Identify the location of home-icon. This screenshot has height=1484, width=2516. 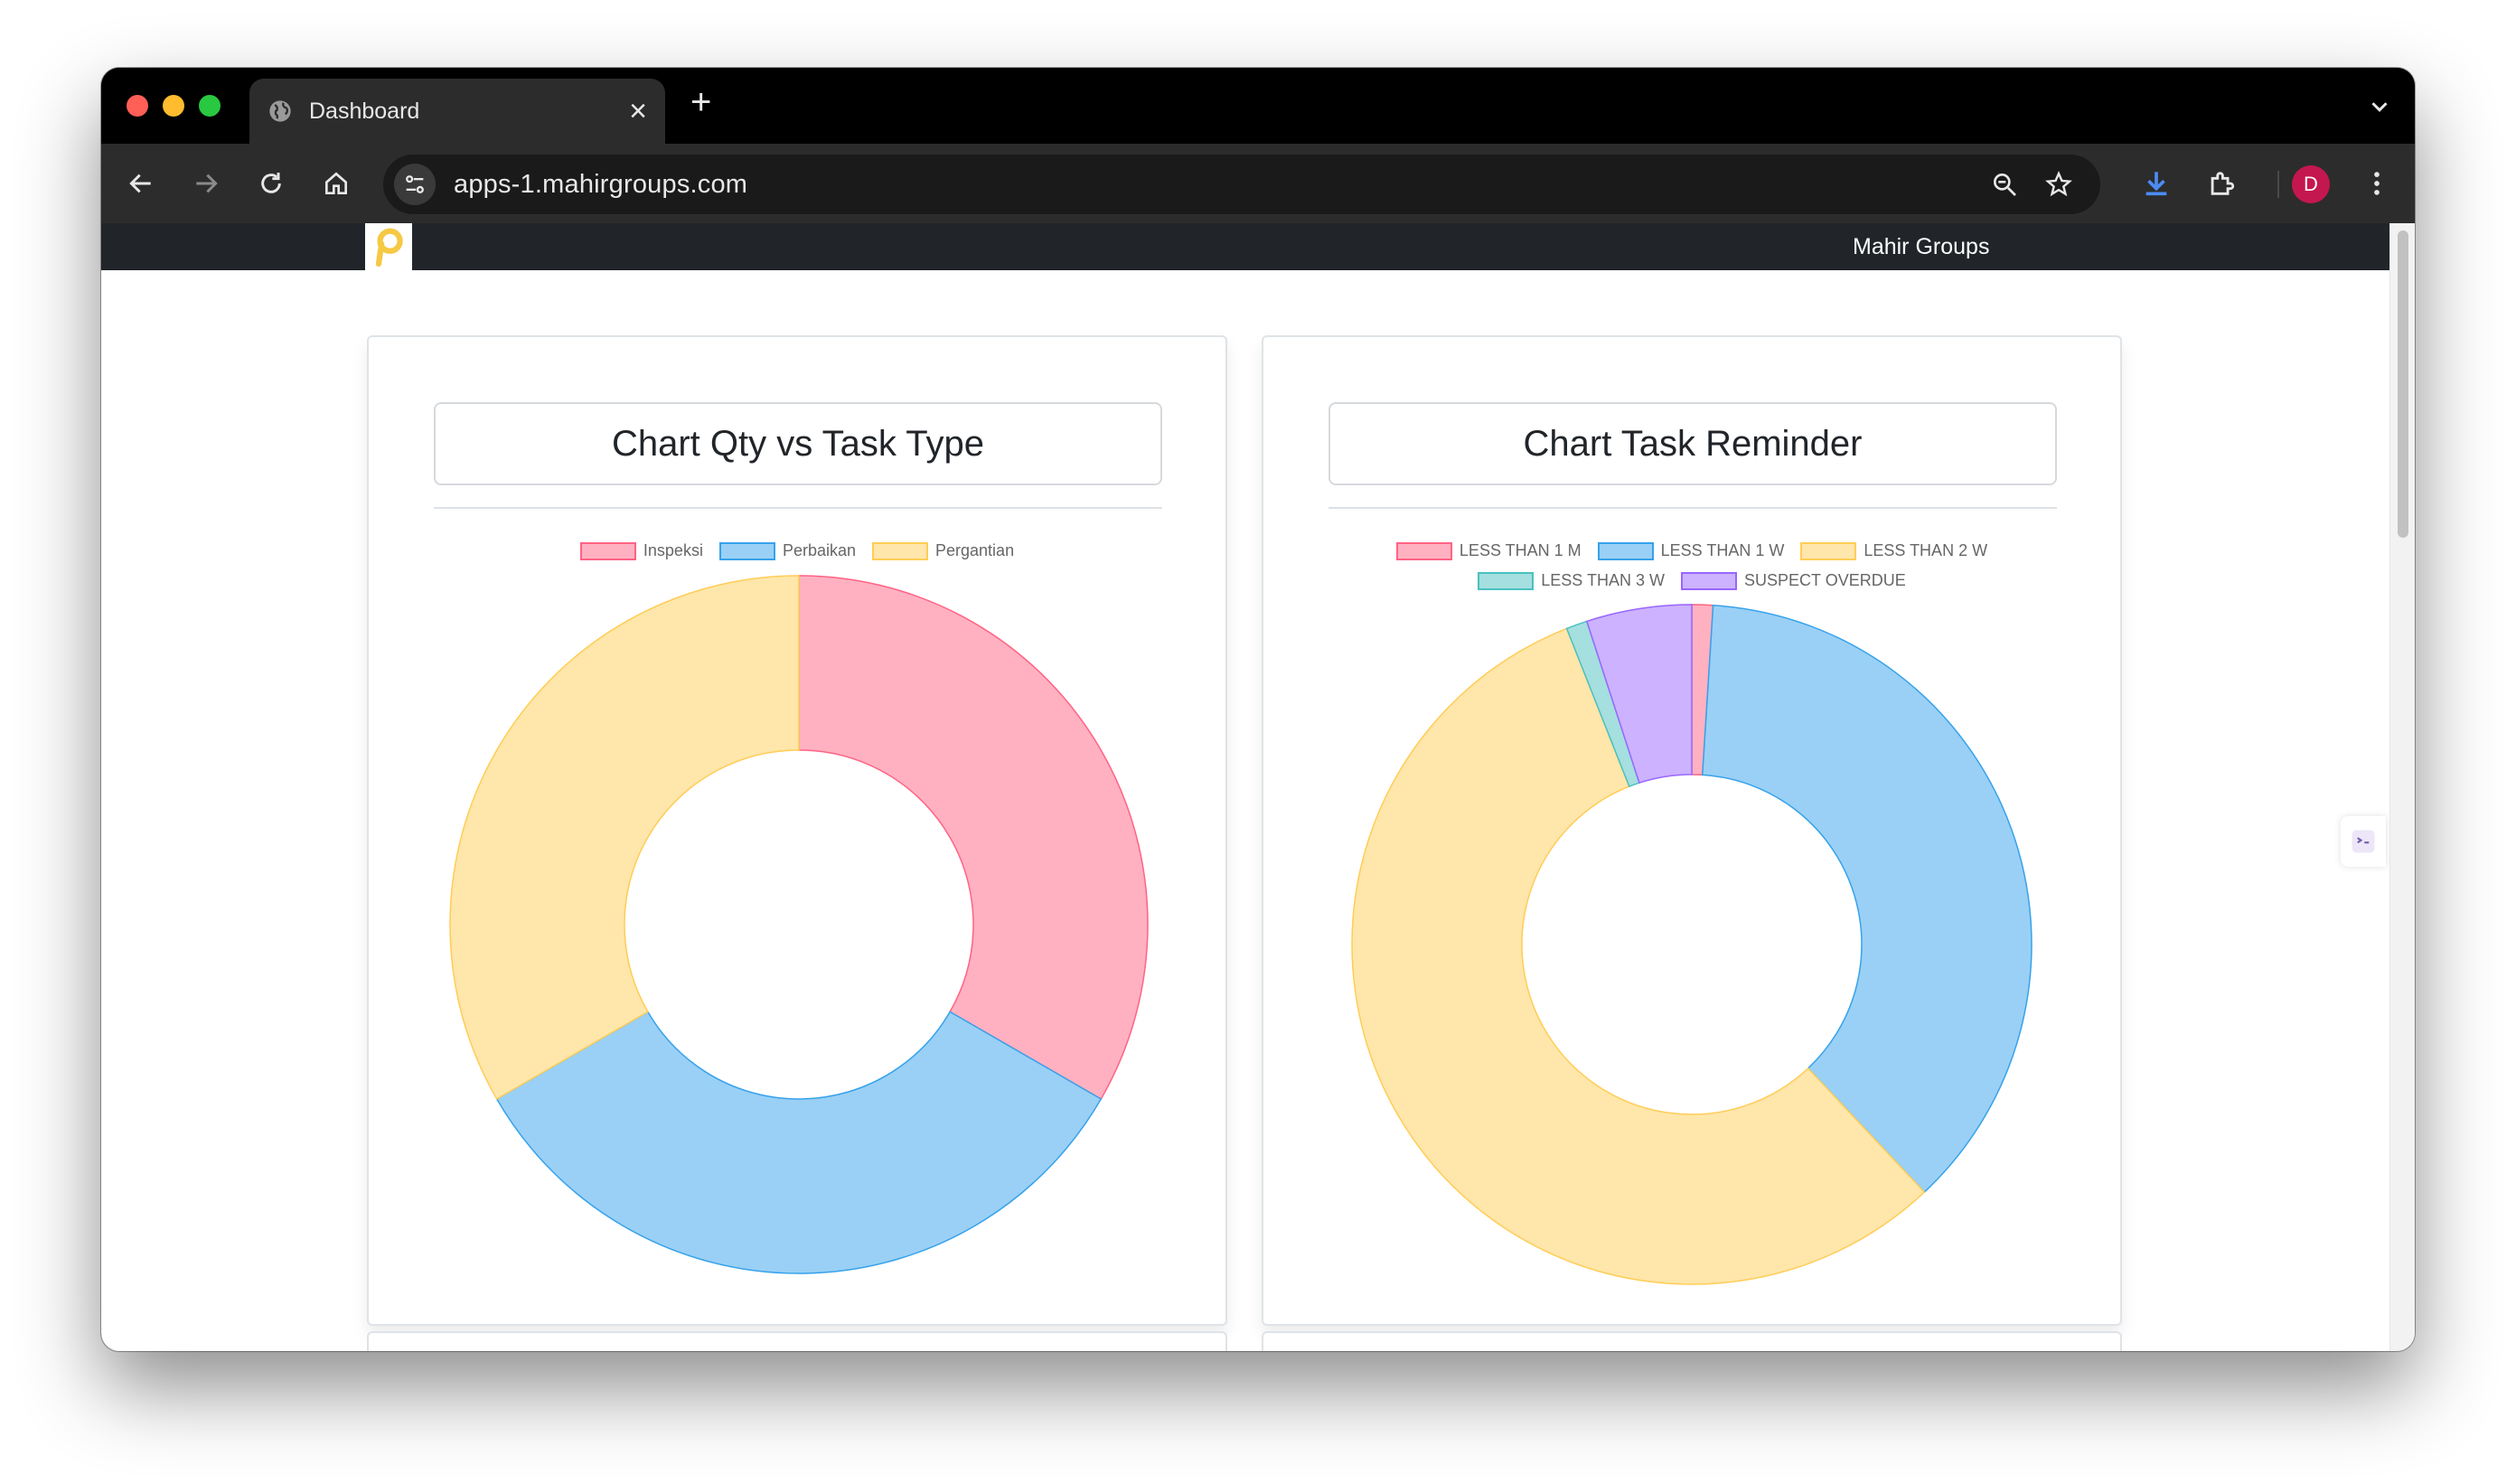
(336, 183).